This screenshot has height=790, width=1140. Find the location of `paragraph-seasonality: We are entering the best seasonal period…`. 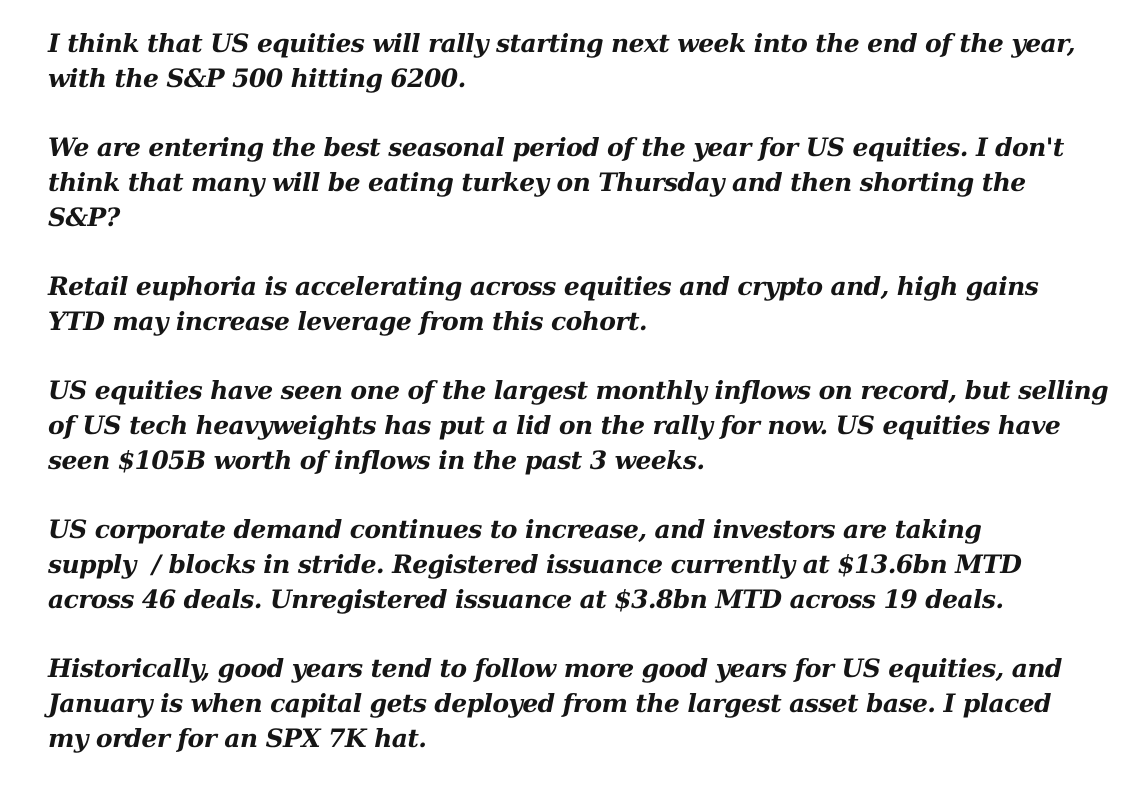

paragraph-seasonality: We are entering the best seasonal period… is located at coordinates (578, 182).